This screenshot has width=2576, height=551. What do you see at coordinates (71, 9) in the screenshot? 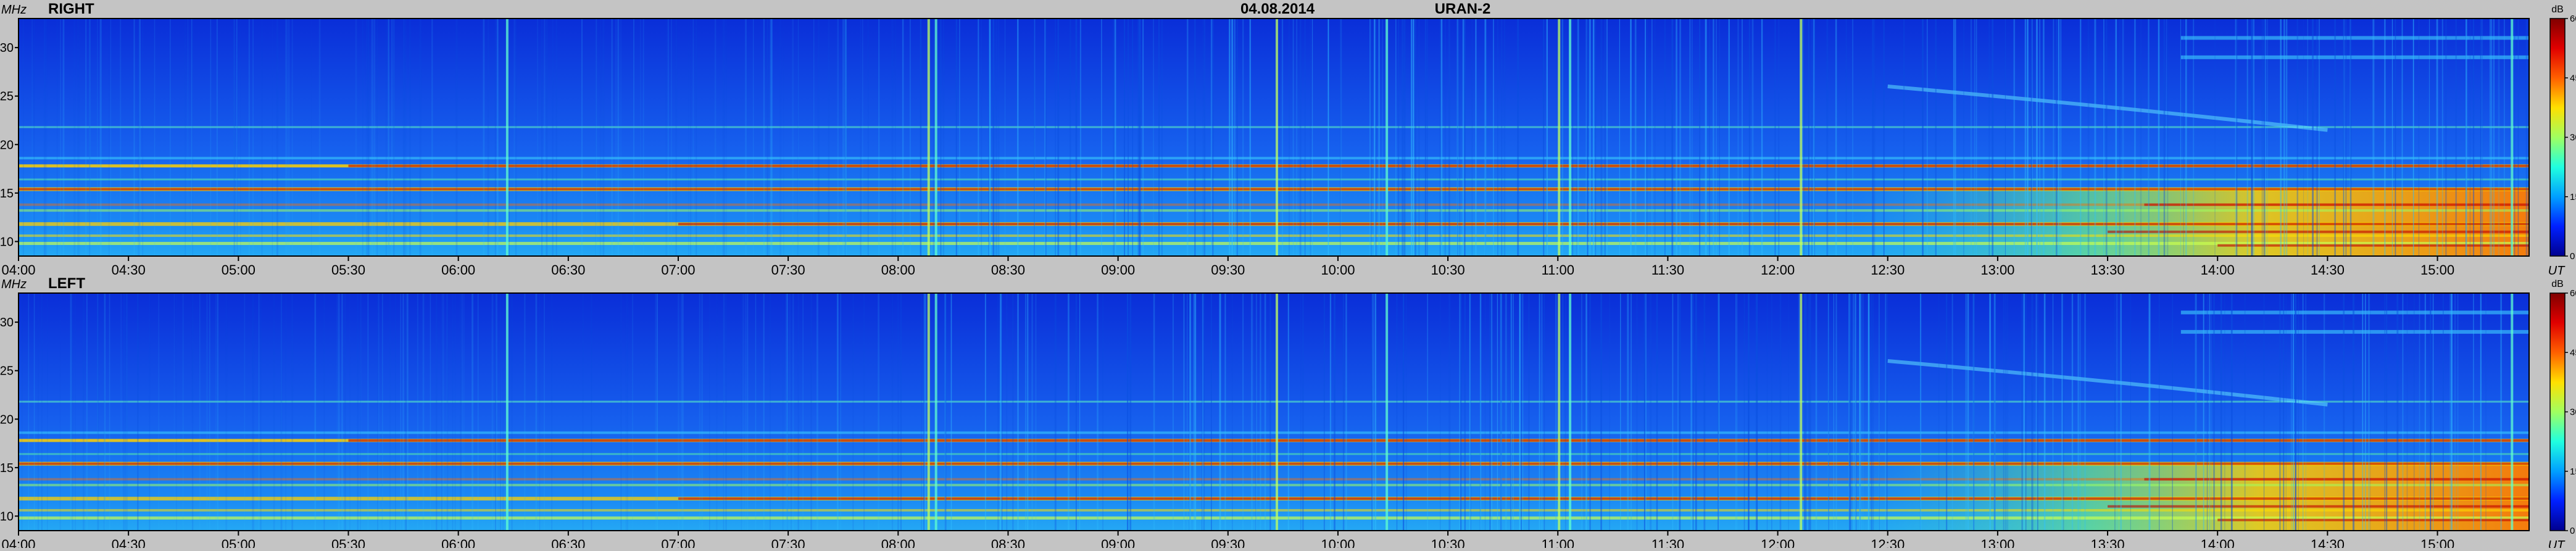
I see `panel-label: RIGHT` at bounding box center [71, 9].